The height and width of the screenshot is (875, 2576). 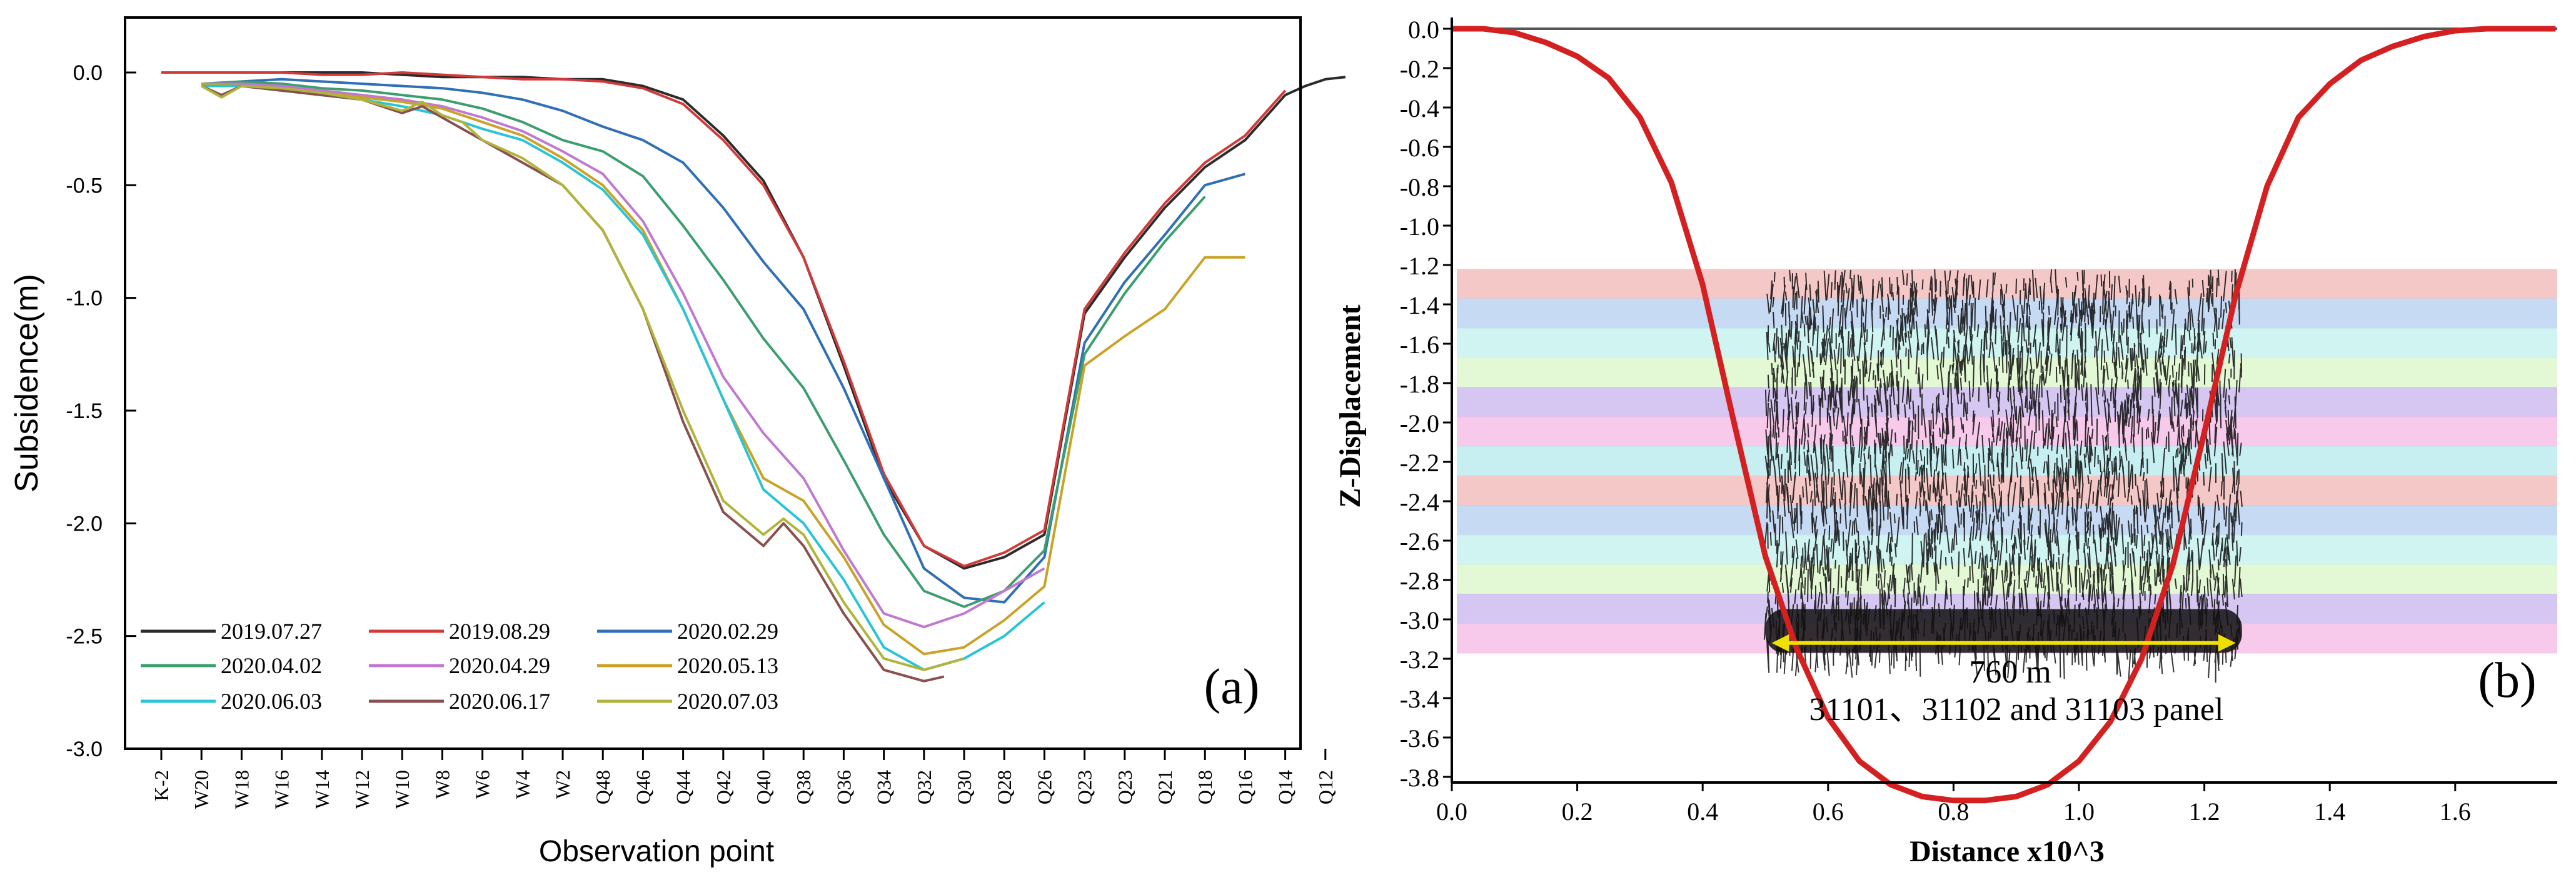 What do you see at coordinates (602, 787) in the screenshot?
I see `panel-a-x-tick-label: Q48` at bounding box center [602, 787].